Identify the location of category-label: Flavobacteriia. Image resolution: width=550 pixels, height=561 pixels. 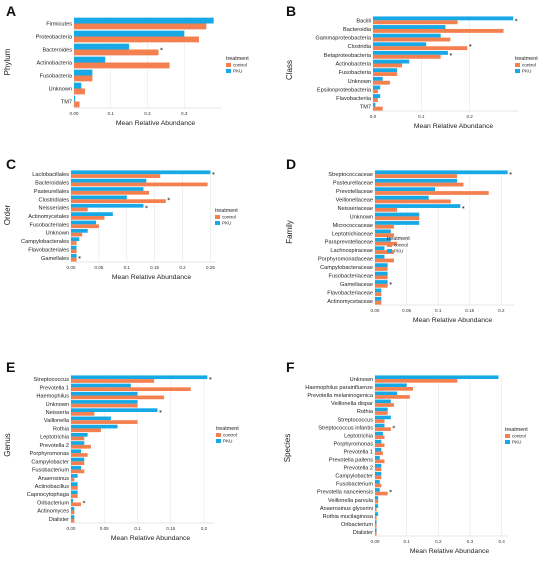
(354, 99).